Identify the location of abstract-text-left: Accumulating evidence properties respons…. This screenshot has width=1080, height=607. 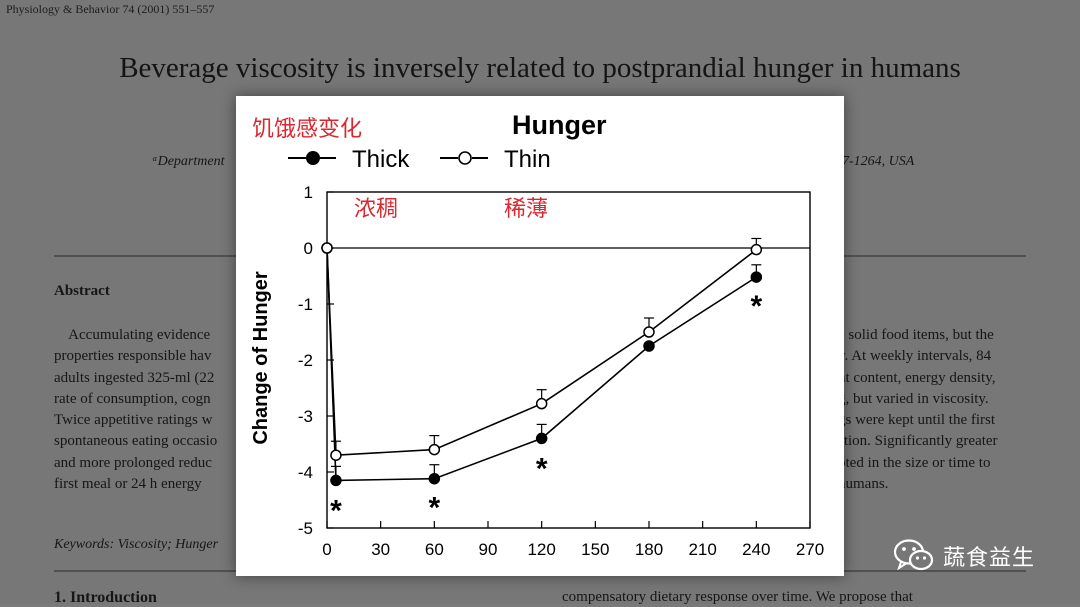
(136, 410).